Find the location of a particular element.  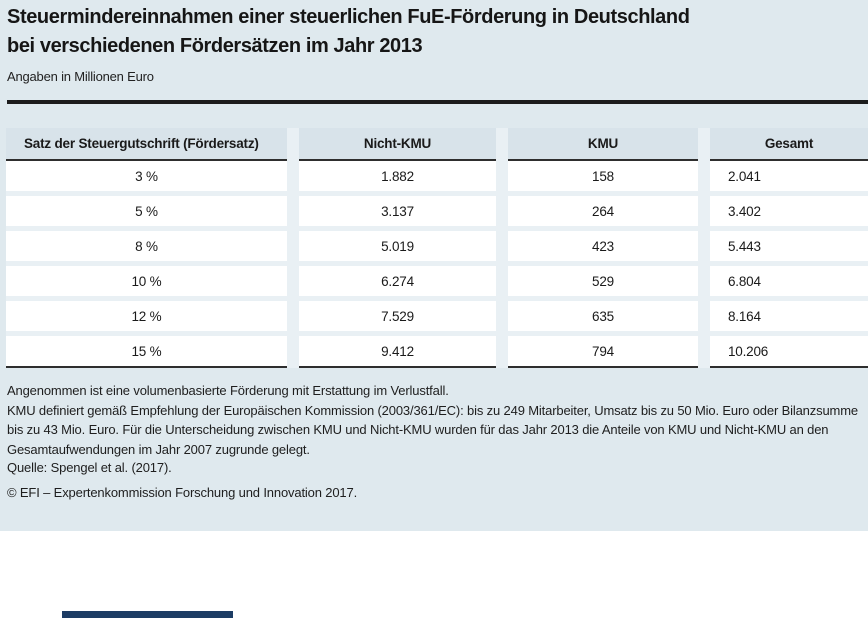

table-cell: 529 is located at coordinates (603, 281).